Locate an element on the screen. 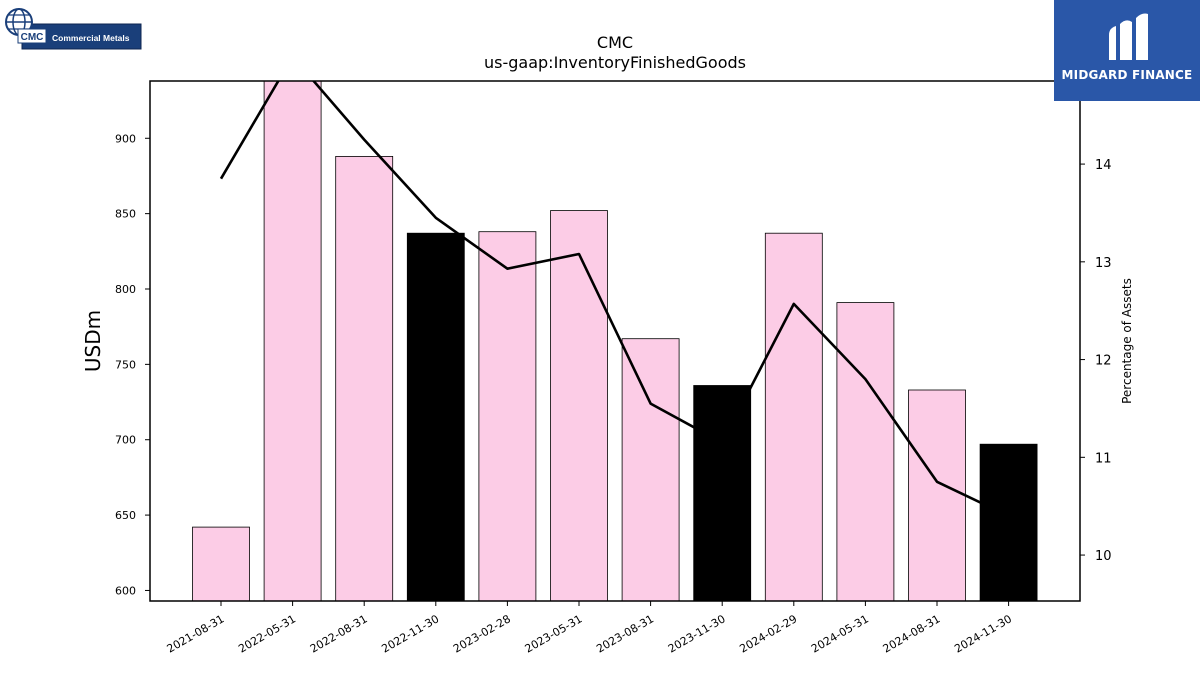 The image size is (1200, 675). y-axis-label: USDm is located at coordinates (93, 341).